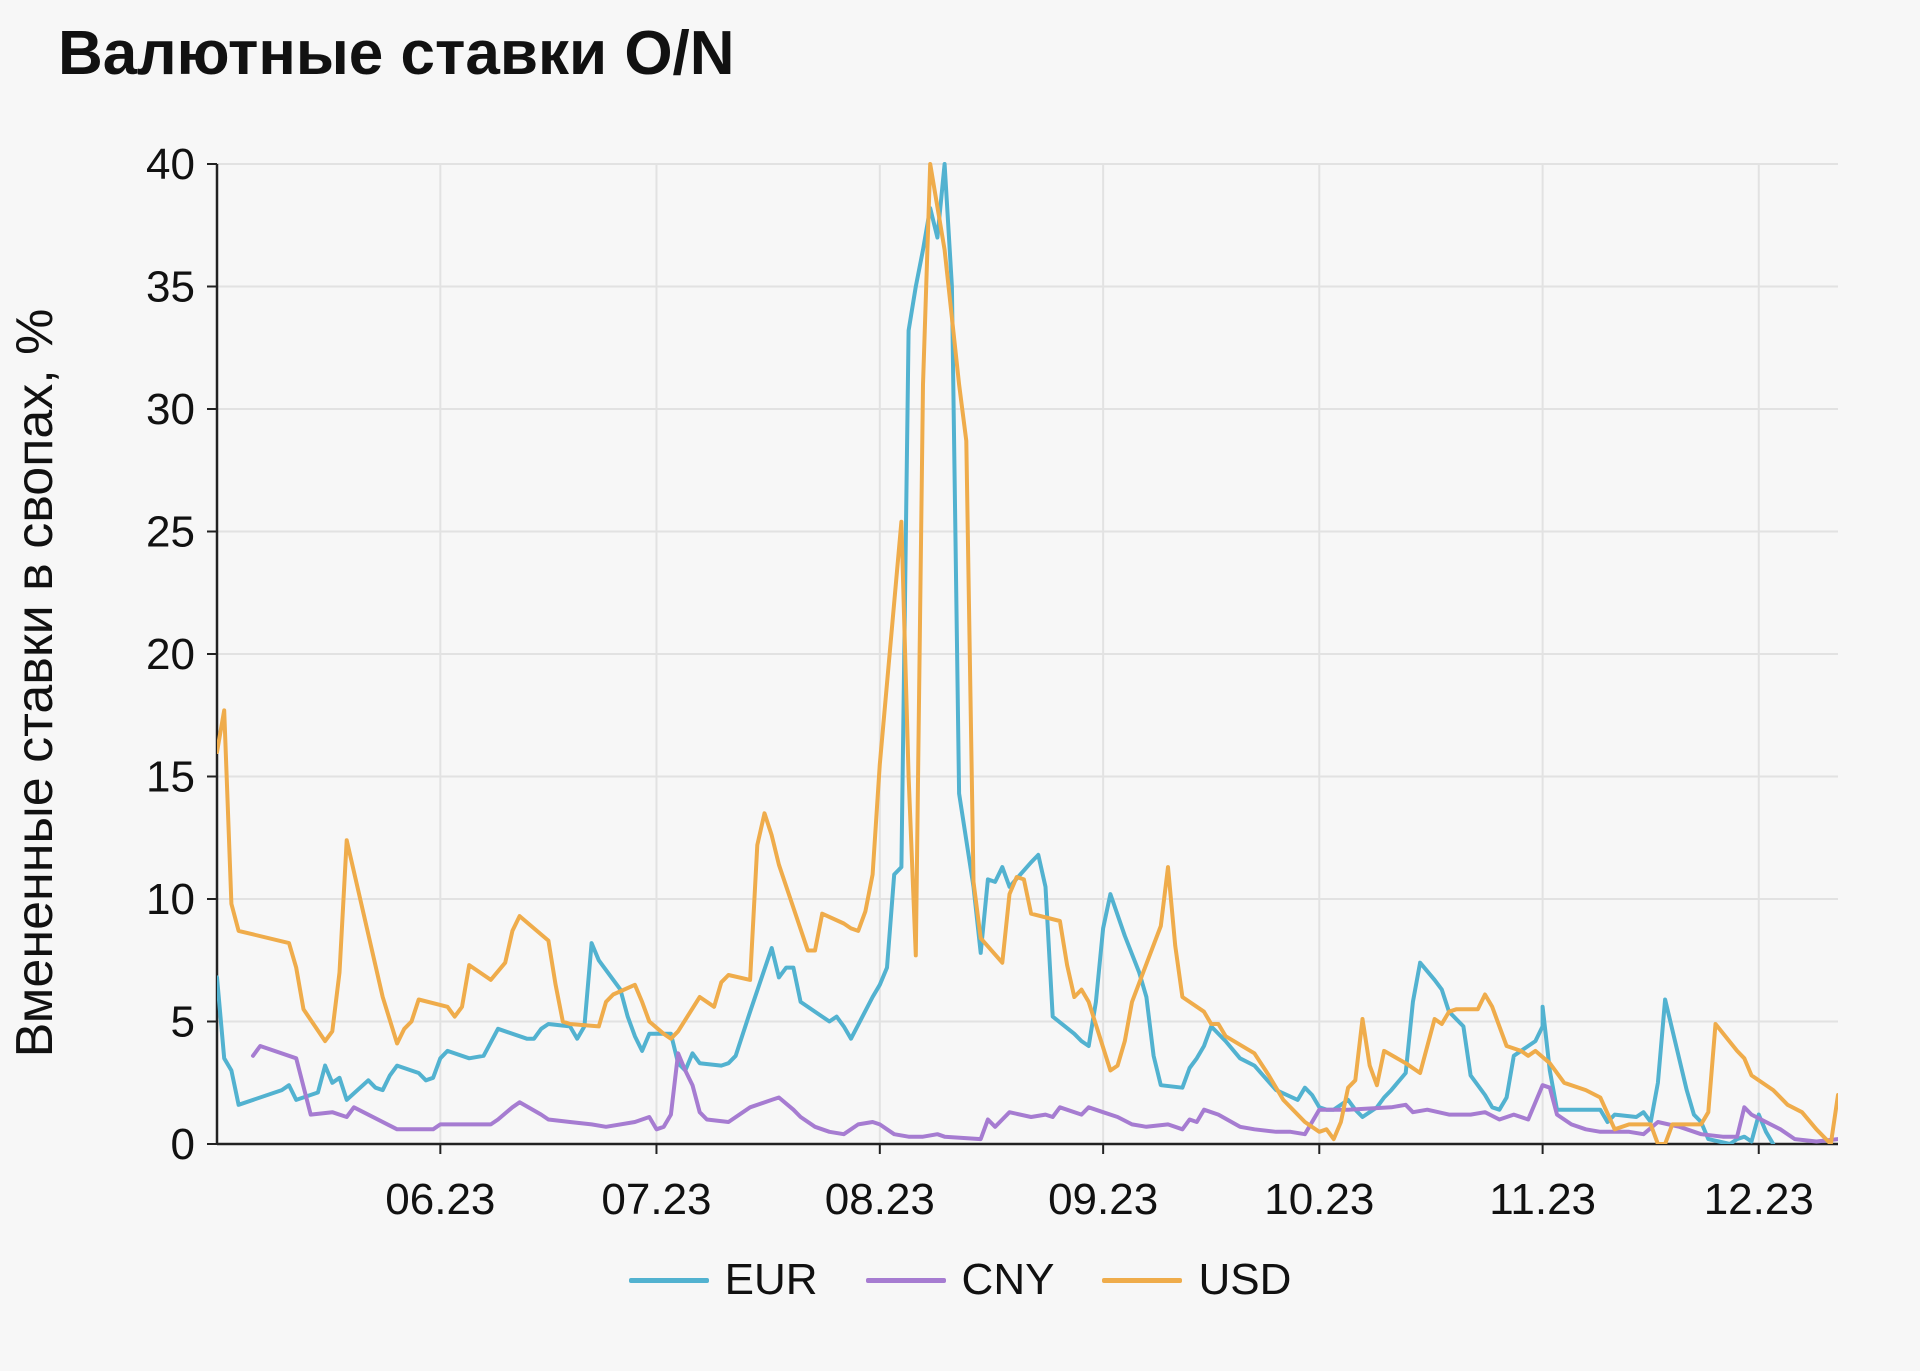 This screenshot has height=1371, width=1920. I want to click on y-axis-label: Вмененные ставки в свопах, %, so click(35, 683).